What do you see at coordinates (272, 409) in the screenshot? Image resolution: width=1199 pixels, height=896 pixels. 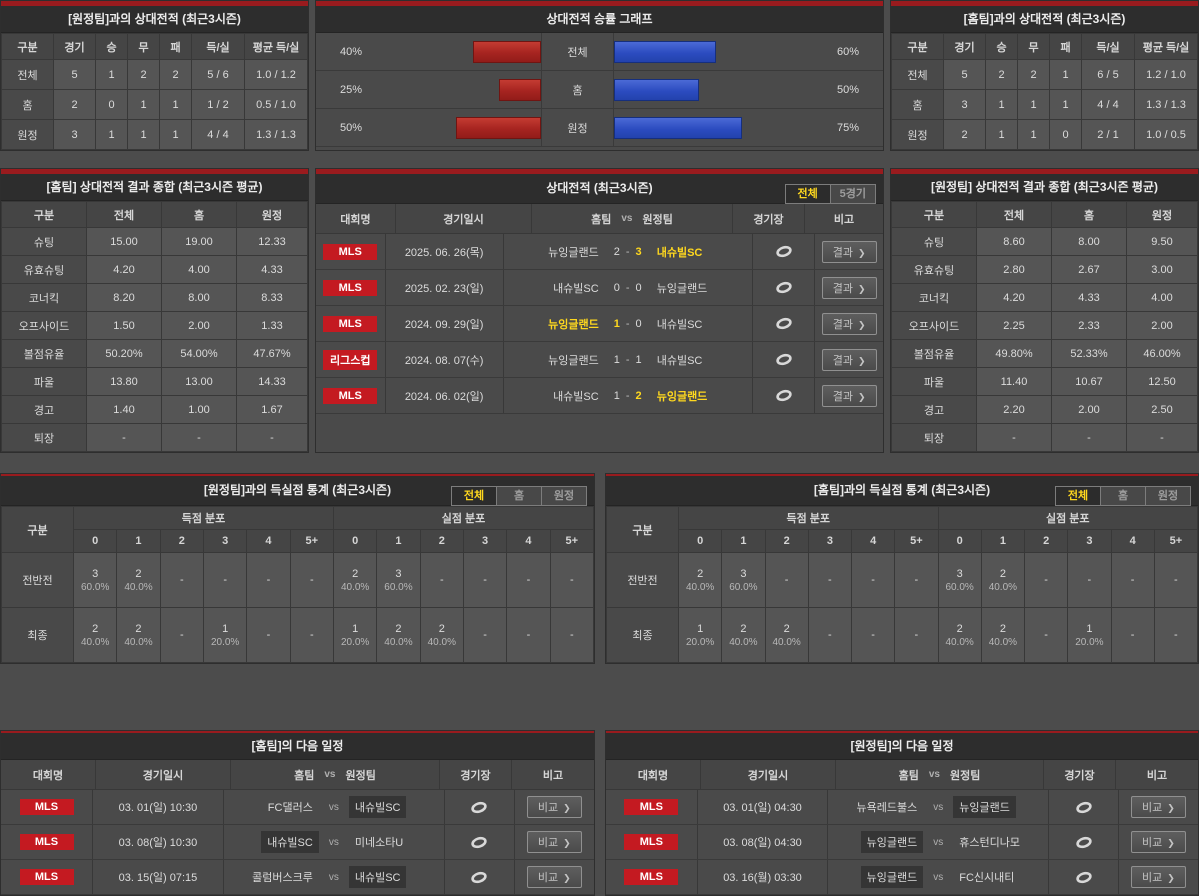 I see `cell: 1.67` at bounding box center [272, 409].